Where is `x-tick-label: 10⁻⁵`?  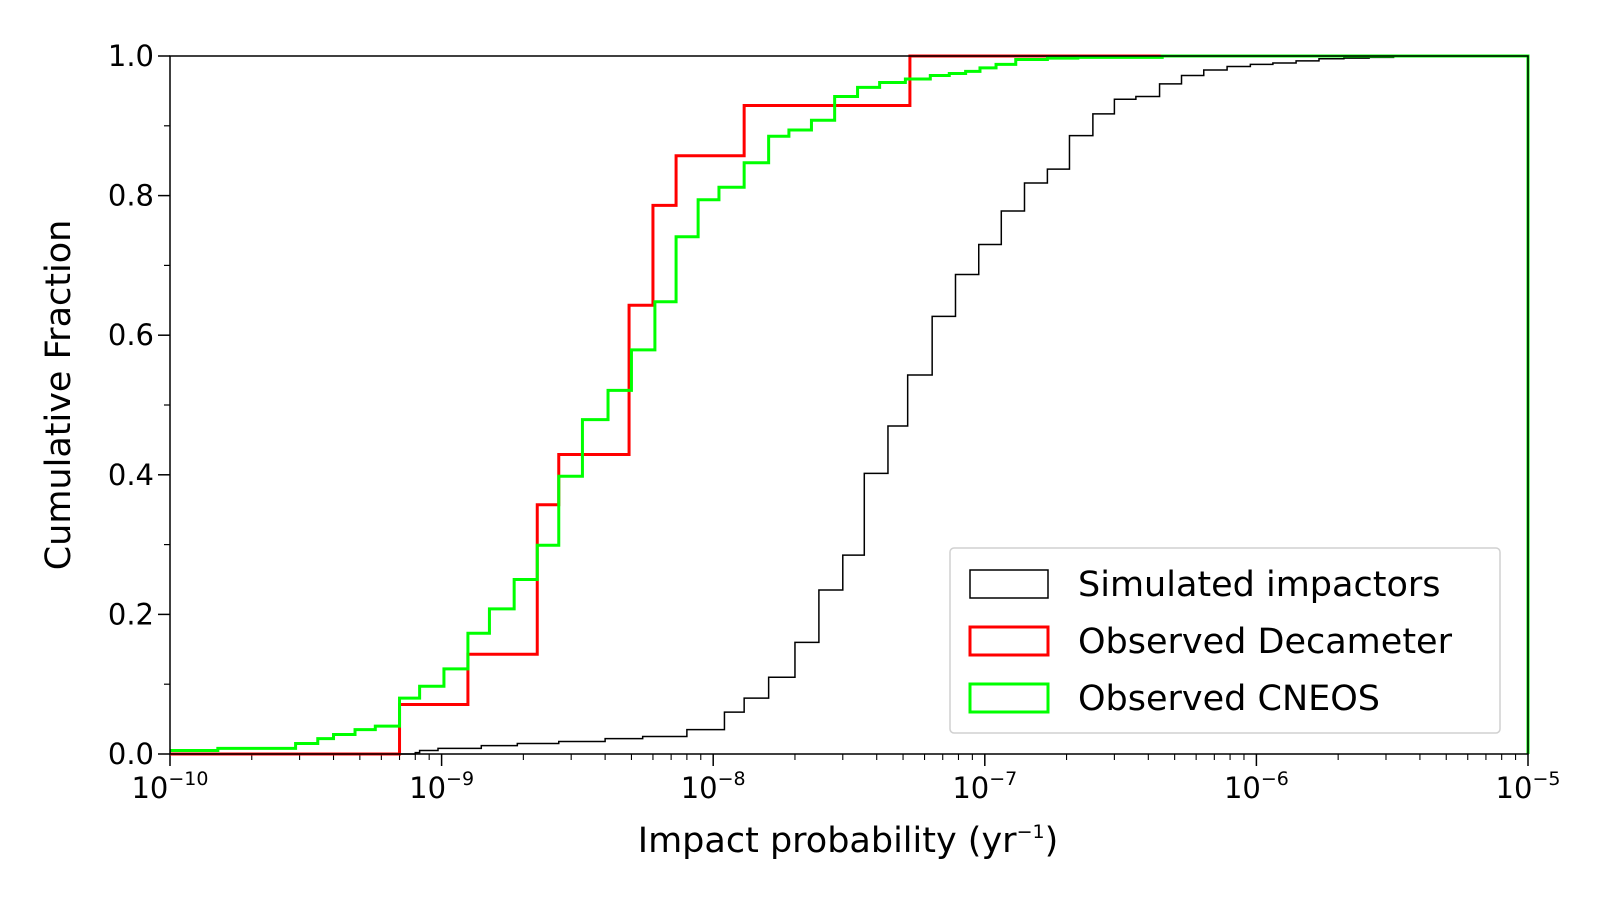
x-tick-label: 10⁻⁵ is located at coordinates (1528, 786).